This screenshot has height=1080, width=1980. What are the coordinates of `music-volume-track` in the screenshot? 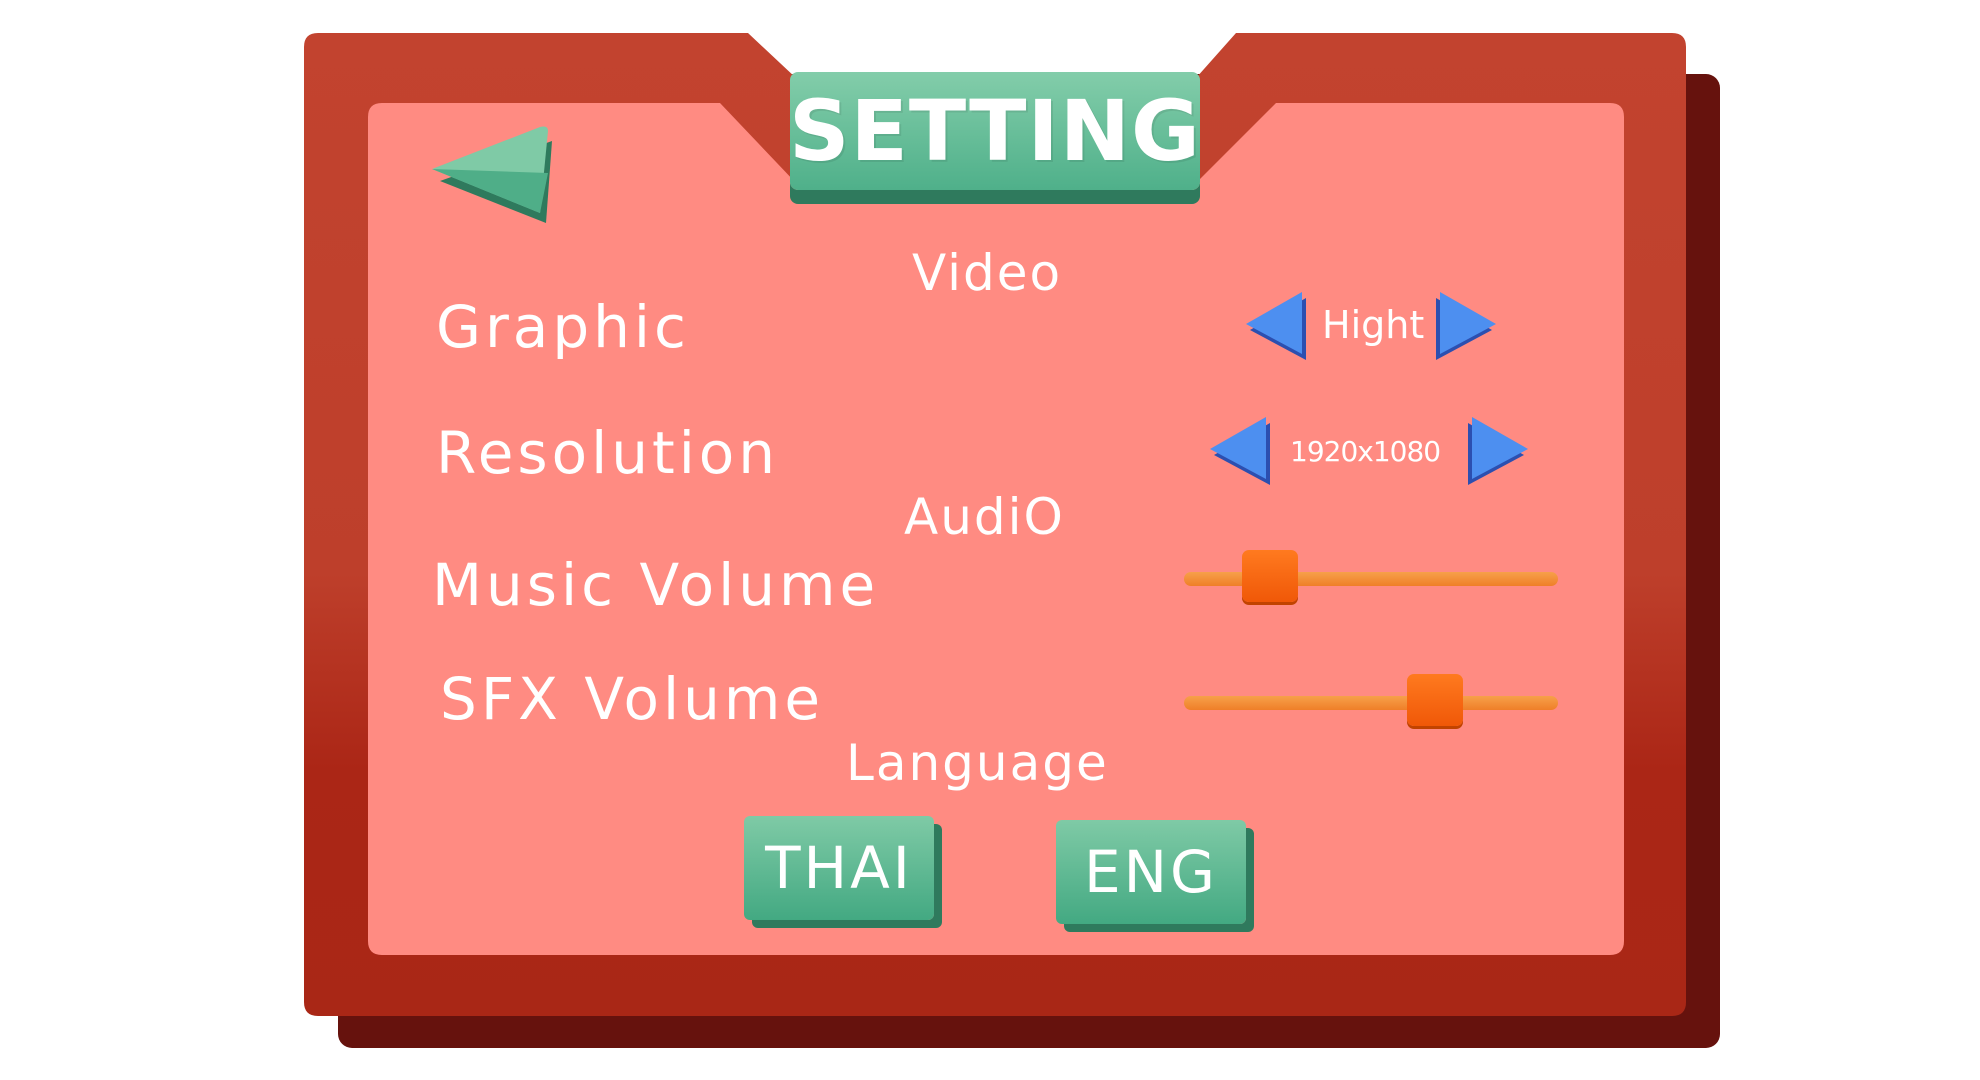 It's located at (1371, 579).